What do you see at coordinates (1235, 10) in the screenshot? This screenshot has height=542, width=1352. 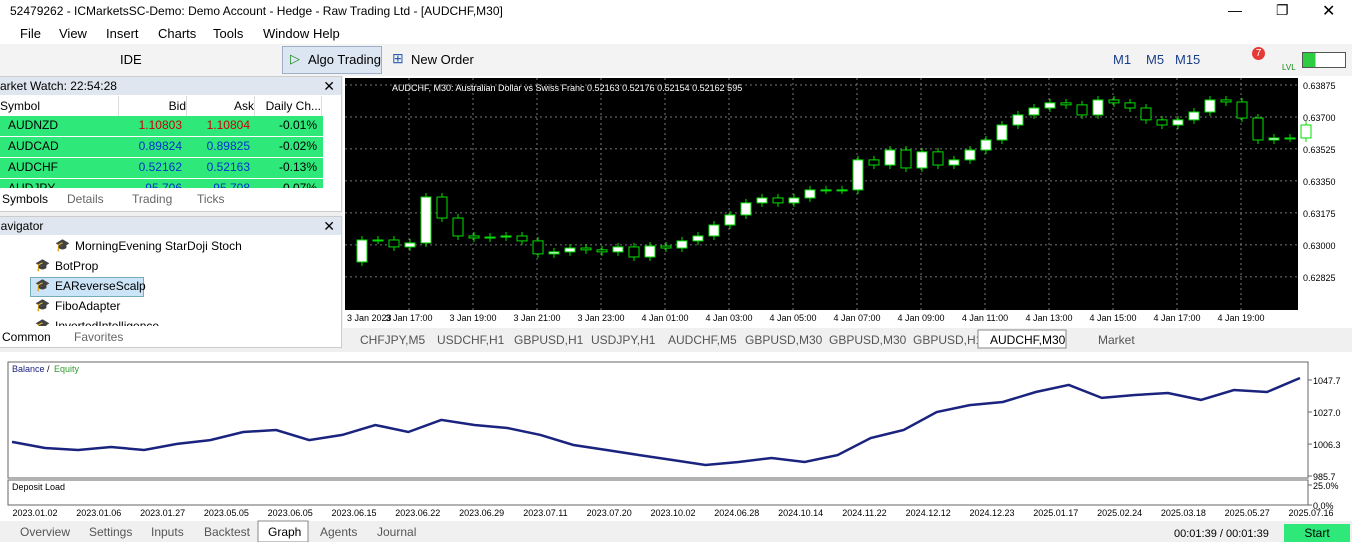 I see `minimize: —` at bounding box center [1235, 10].